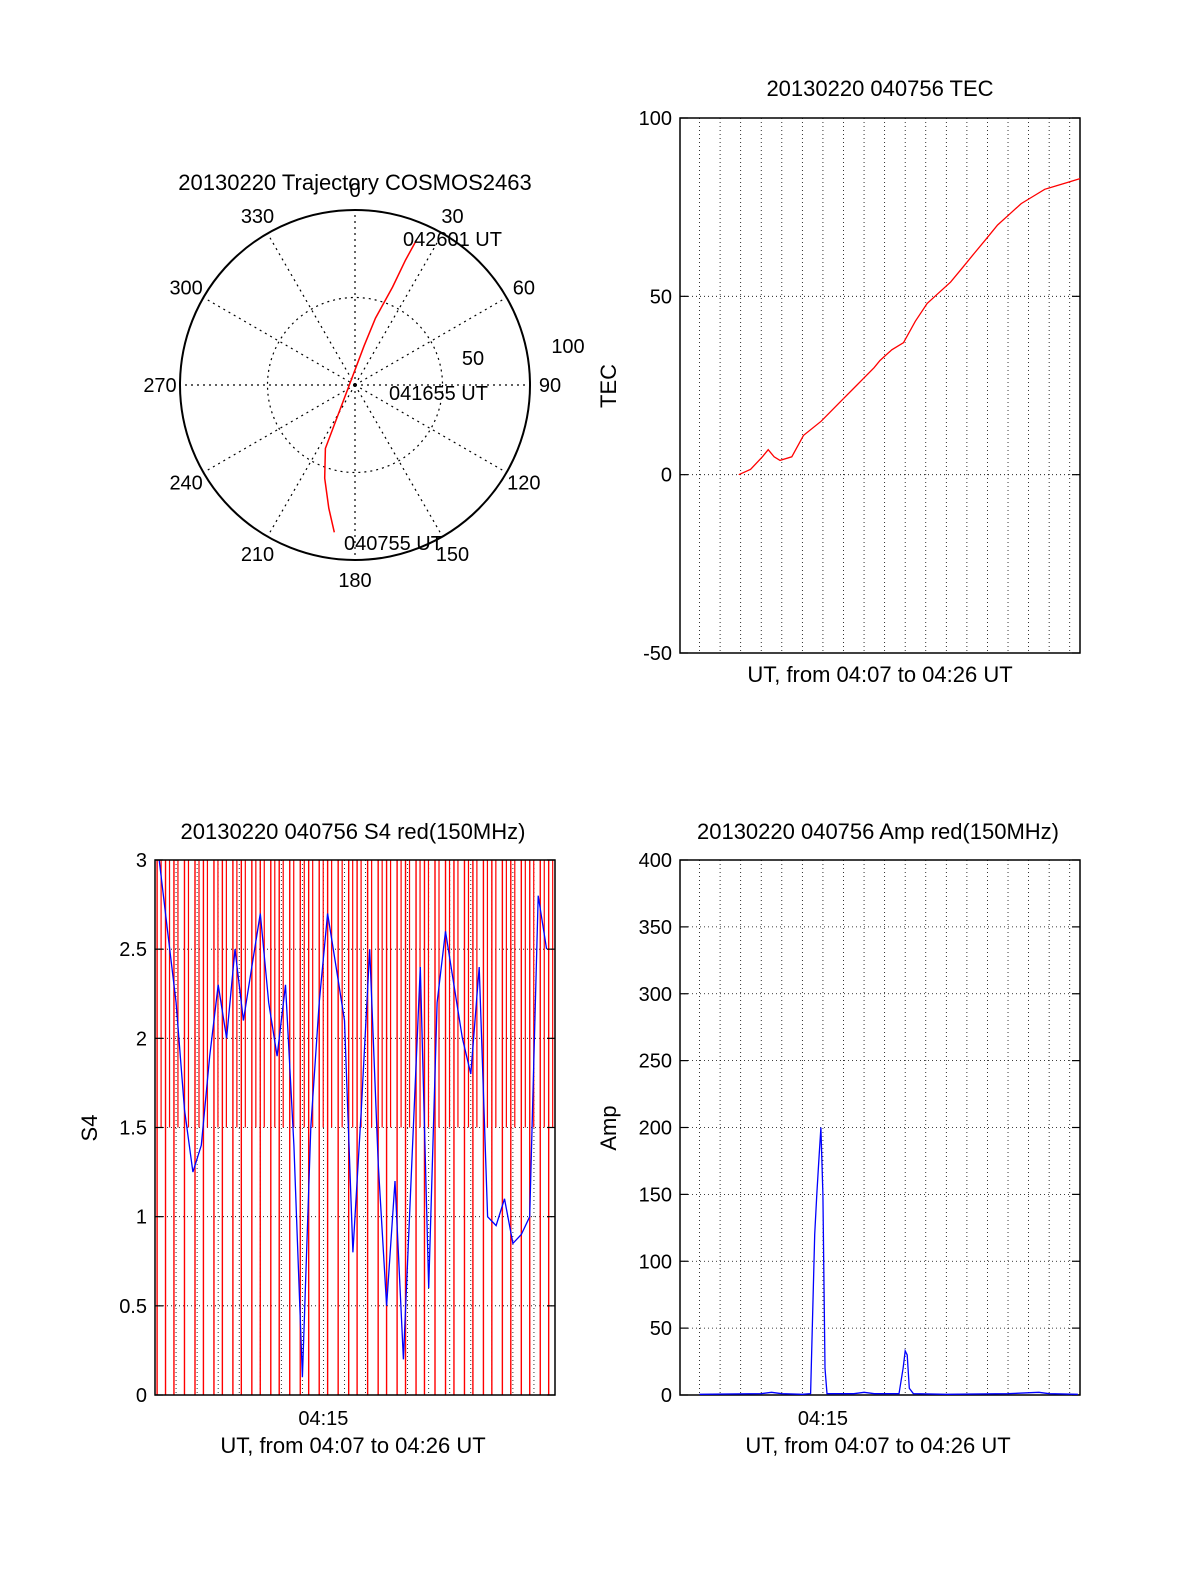 This screenshot has width=1200, height=1575. What do you see at coordinates (608, 1127) in the screenshot?
I see `amp-ylabel: Amp` at bounding box center [608, 1127].